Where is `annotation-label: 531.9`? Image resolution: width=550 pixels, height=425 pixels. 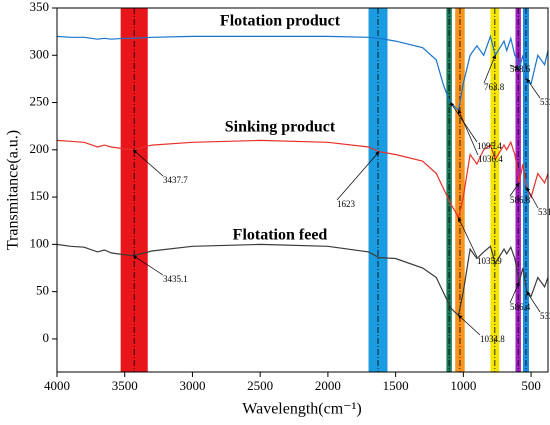
annotation-label: 531.9 is located at coordinates (544, 212).